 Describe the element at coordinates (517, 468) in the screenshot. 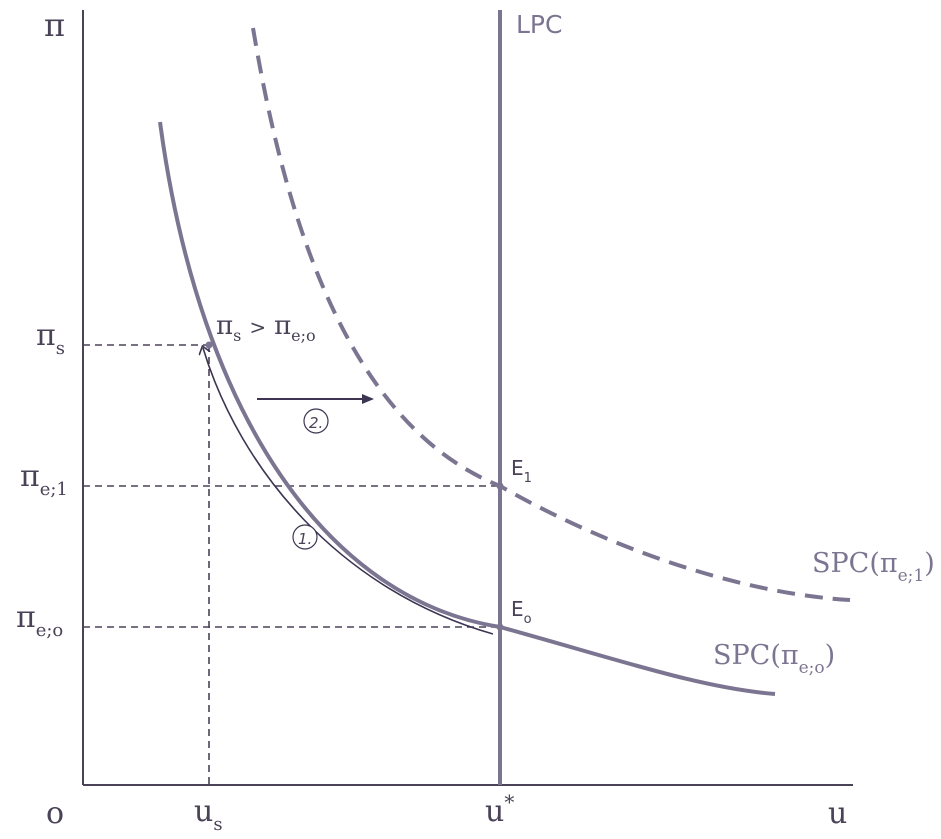

I see `label-e1-base: E` at that location.